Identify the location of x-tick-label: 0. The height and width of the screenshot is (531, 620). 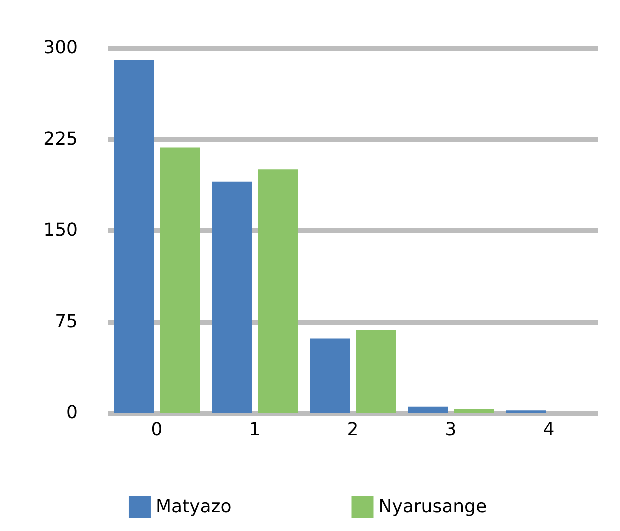
(157, 430).